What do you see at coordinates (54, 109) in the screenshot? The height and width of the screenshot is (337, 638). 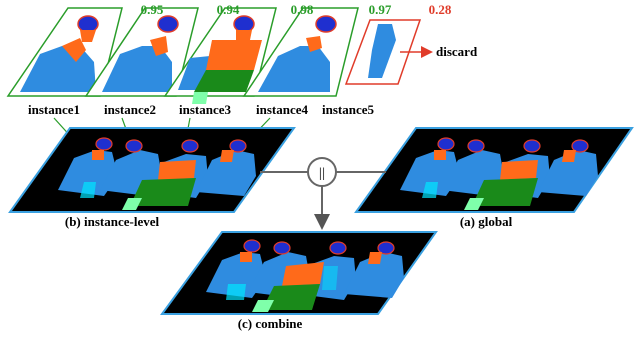 I see `instance-label-1: instance1` at bounding box center [54, 109].